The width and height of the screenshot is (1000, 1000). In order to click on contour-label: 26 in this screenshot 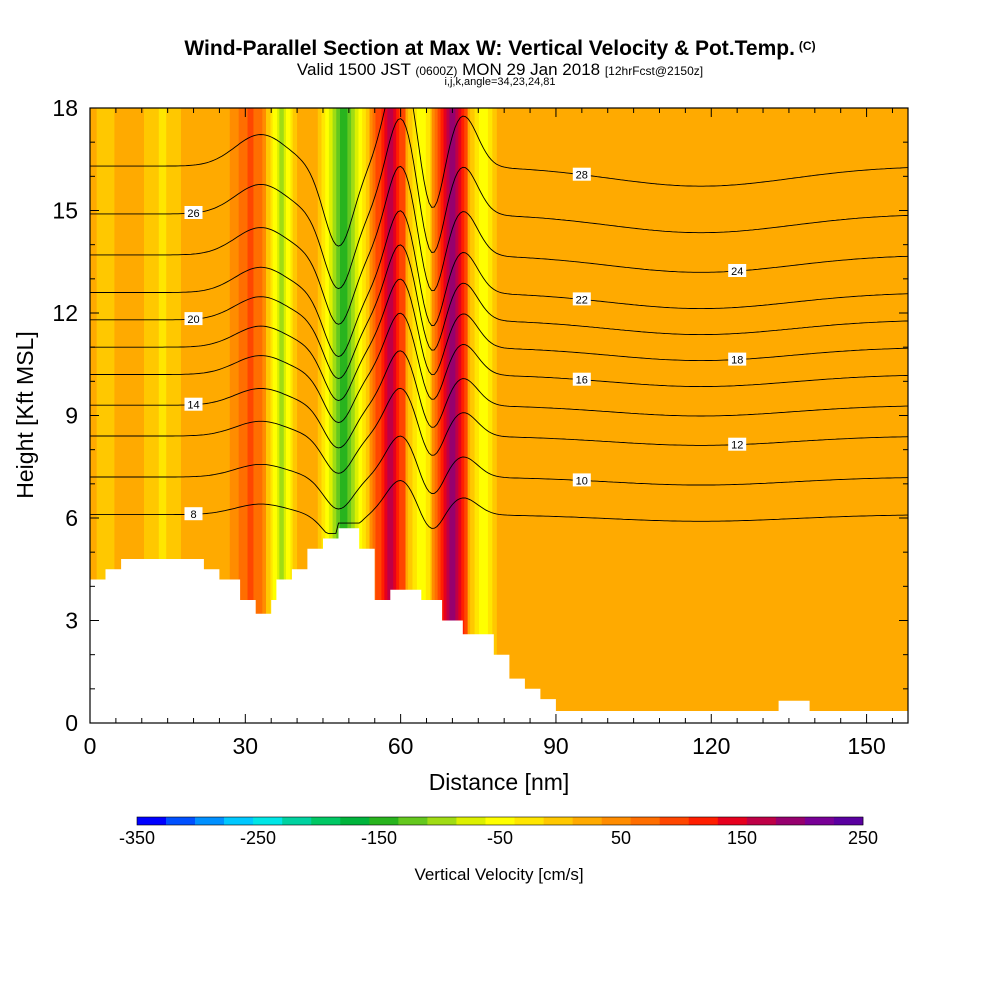, I will do `click(193, 213)`.